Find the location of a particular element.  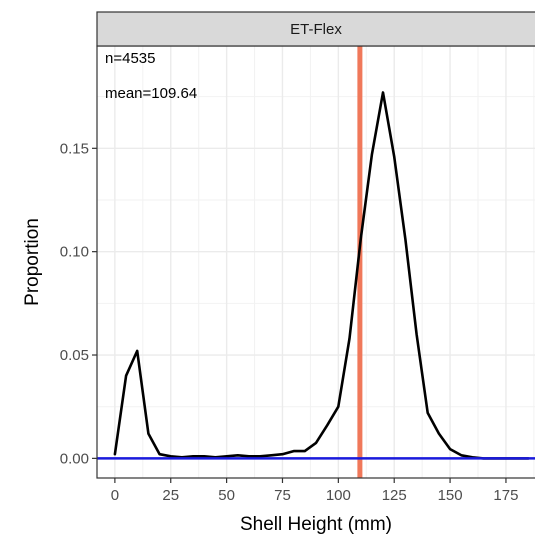

x-tick-label: 0 is located at coordinates (115, 495).